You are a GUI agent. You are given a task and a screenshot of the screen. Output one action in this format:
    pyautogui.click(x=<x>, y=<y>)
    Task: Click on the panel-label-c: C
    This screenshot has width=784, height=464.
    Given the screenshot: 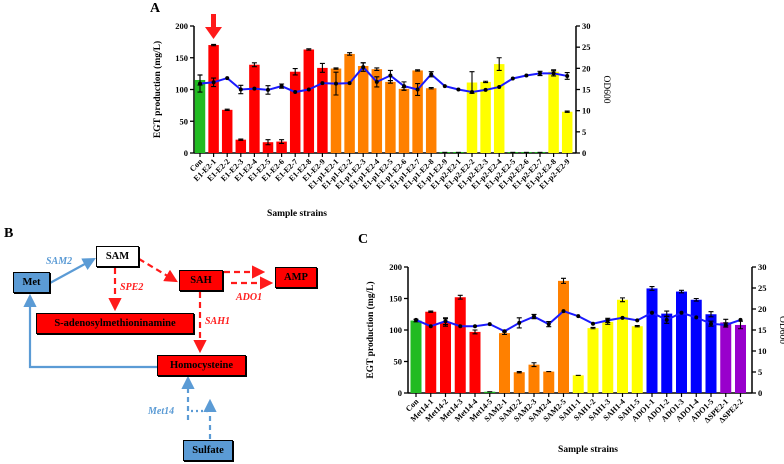 What is the action you would take?
    pyautogui.click(x=363, y=239)
    